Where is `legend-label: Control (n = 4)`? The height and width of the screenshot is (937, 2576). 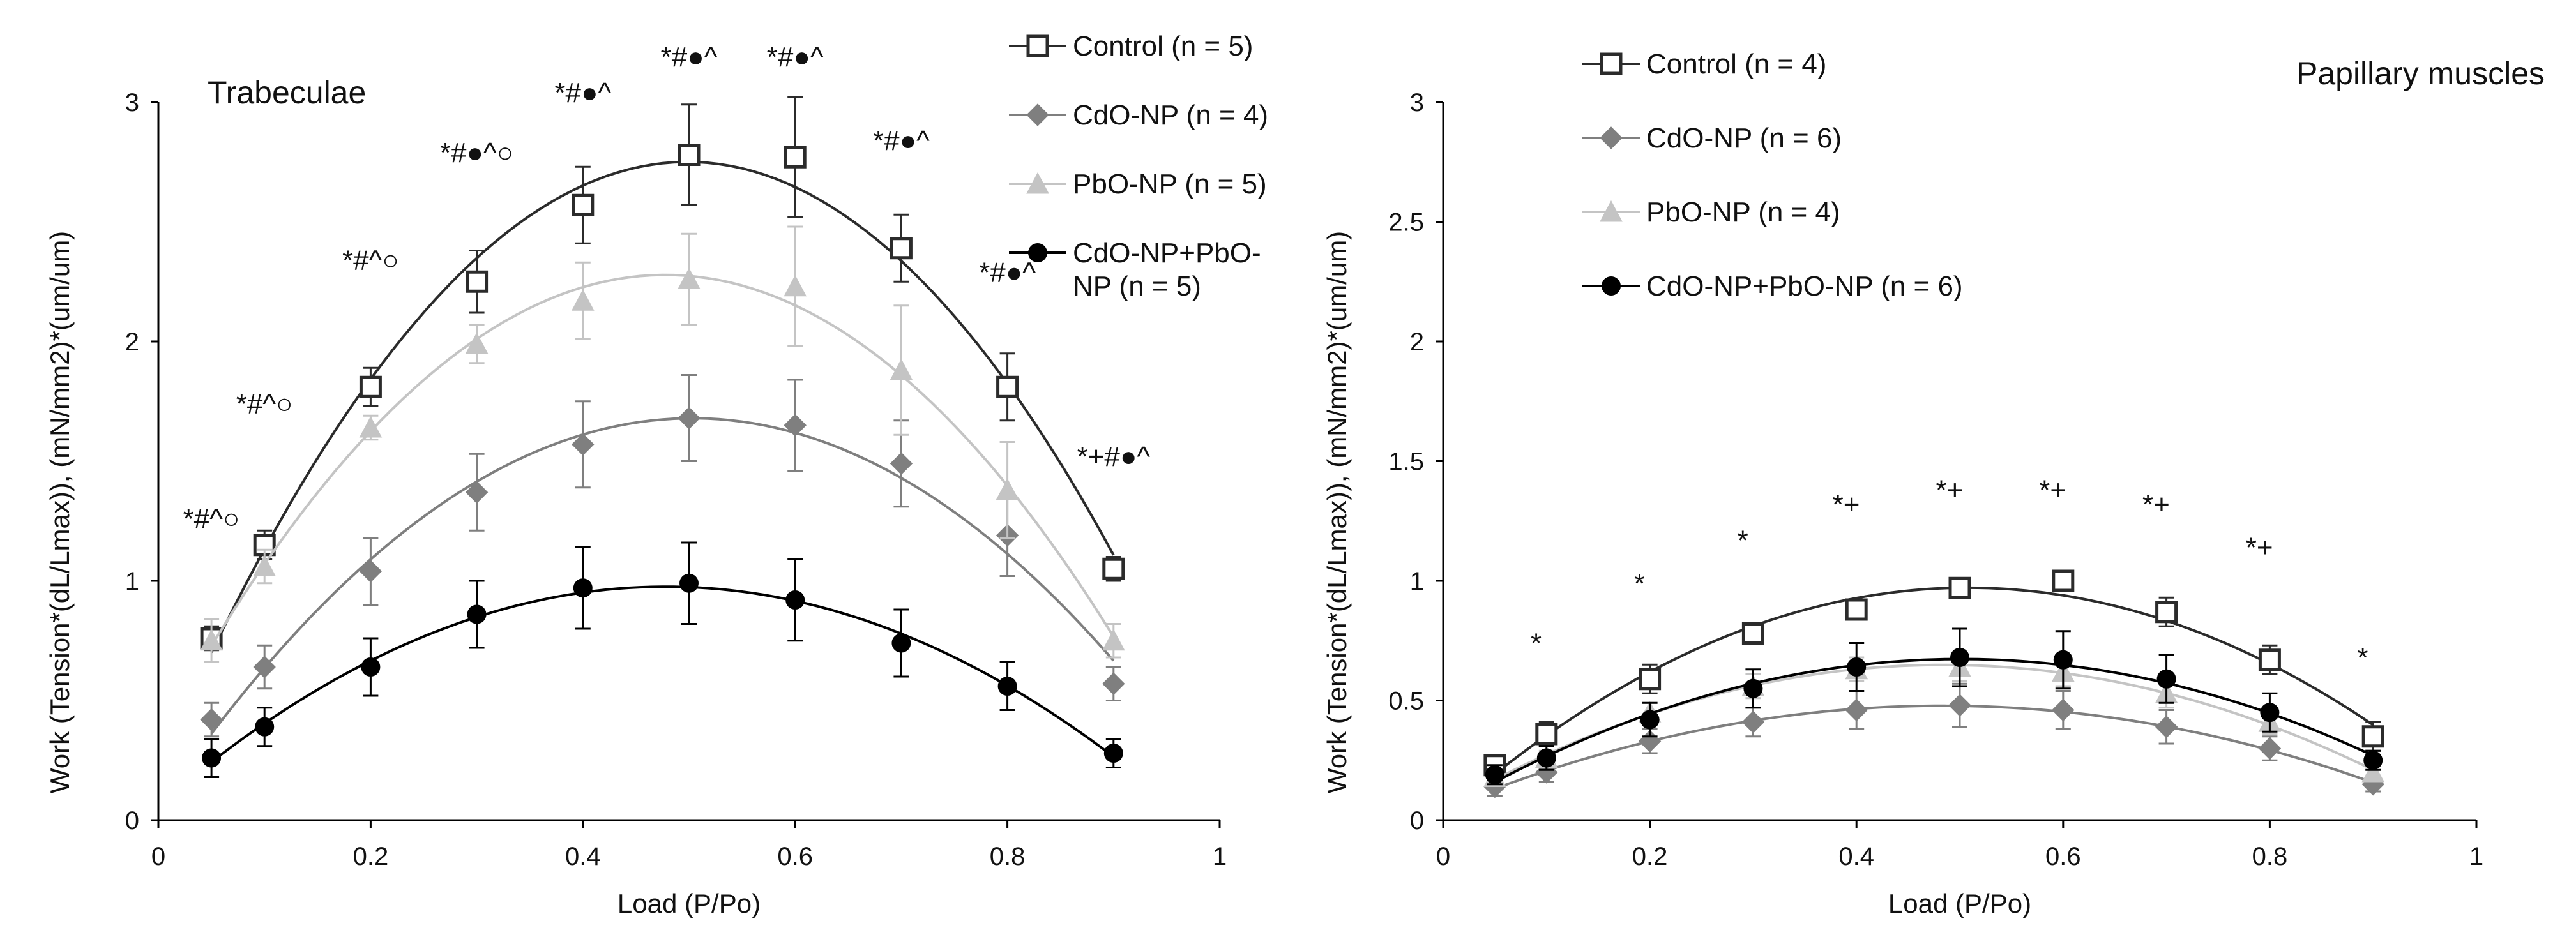
legend-label: Control (n = 4) is located at coordinates (1736, 65).